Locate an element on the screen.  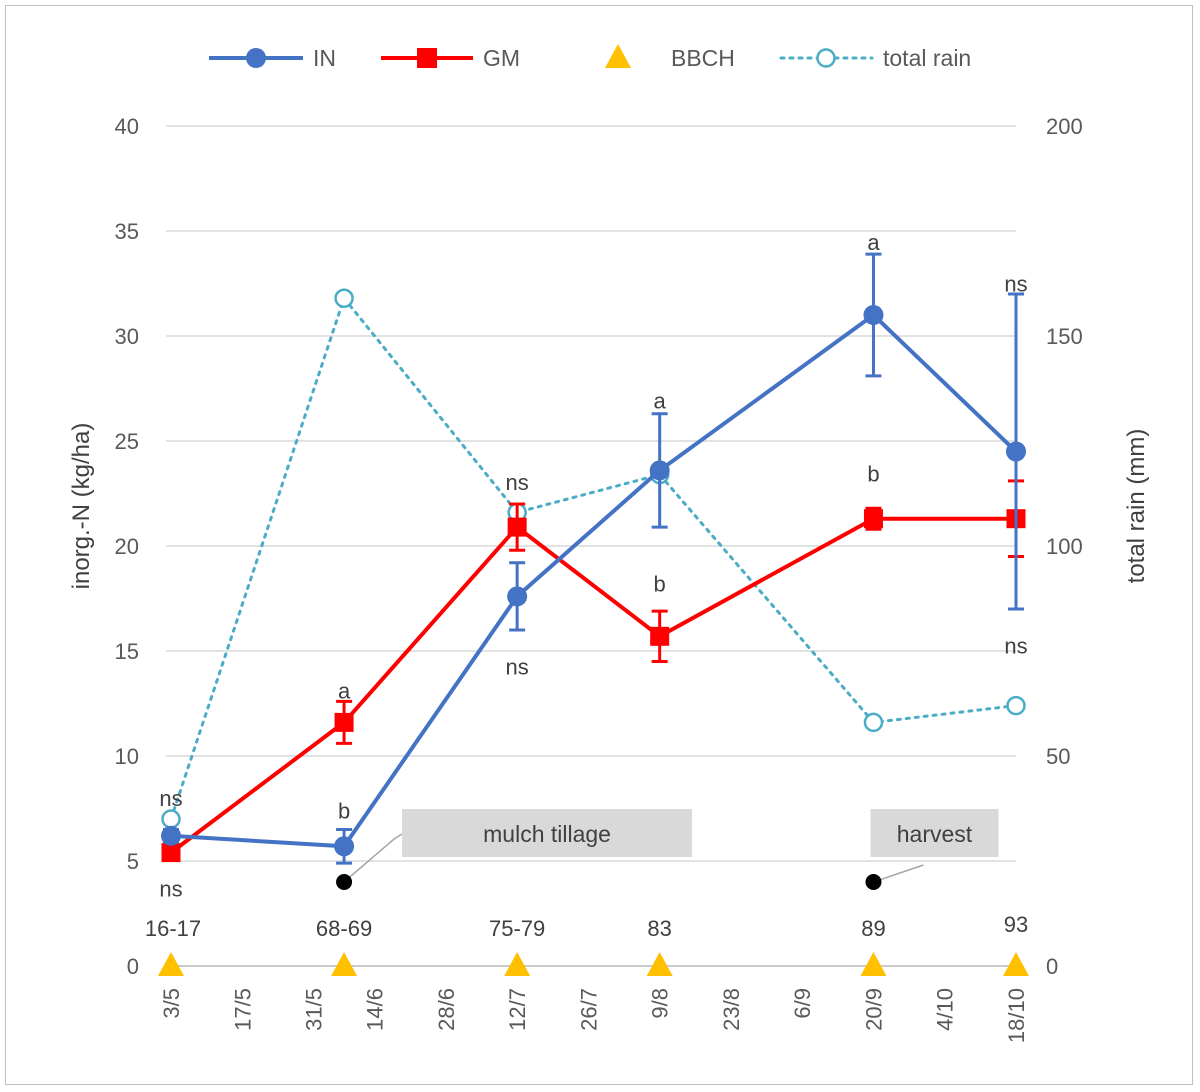
x-tick-label: 31/5 is located at coordinates (314, 1009).